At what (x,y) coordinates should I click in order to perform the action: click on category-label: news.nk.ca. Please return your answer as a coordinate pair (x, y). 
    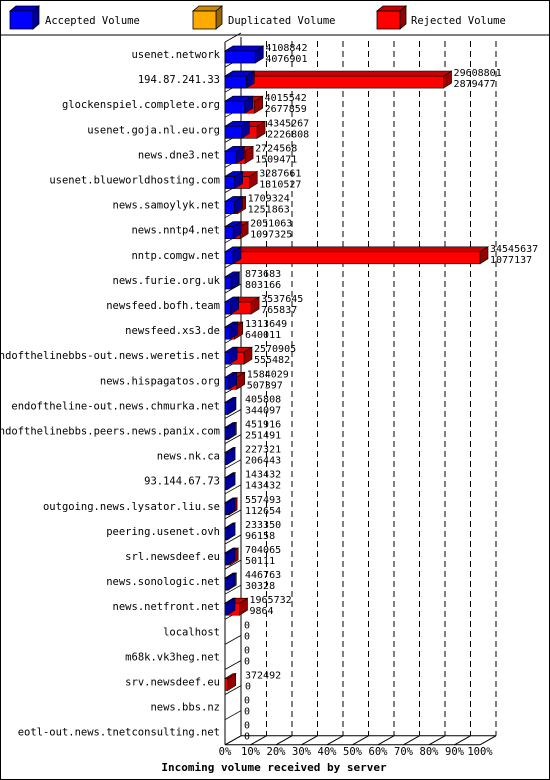
    Looking at the image, I should click on (188, 457).